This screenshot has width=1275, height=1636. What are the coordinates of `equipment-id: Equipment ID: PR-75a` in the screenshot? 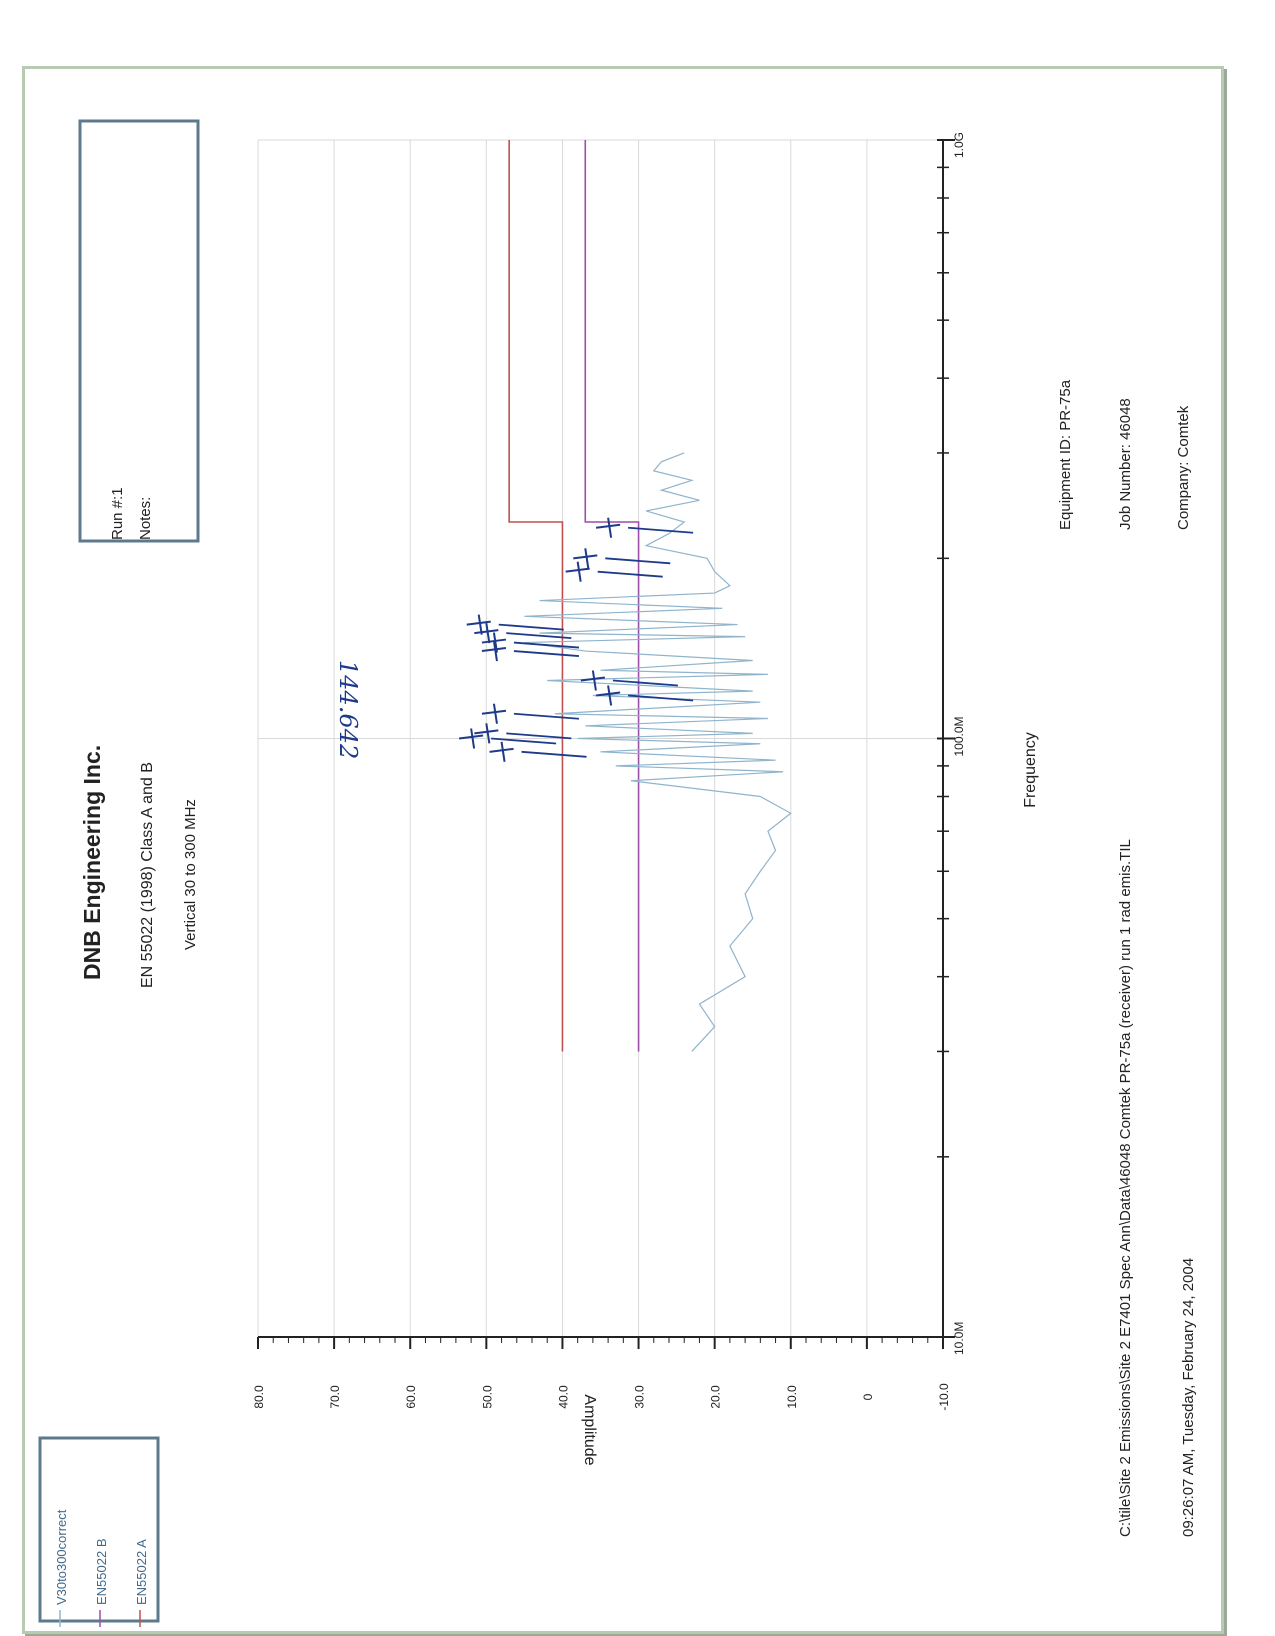 It's located at (1065, 454).